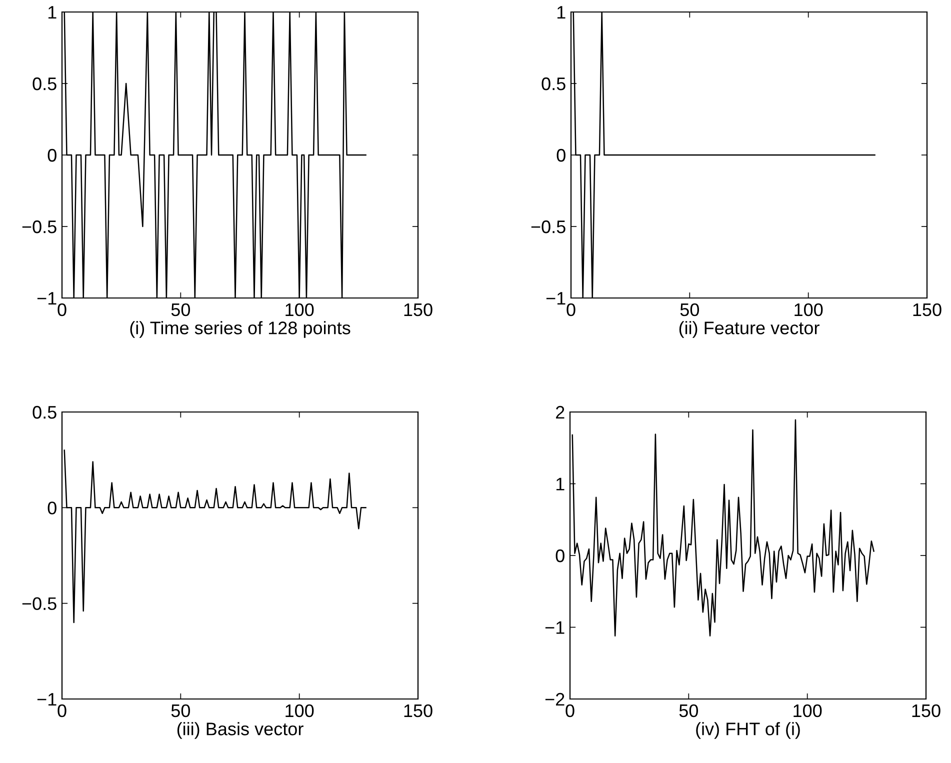  What do you see at coordinates (554, 699) in the screenshot?
I see `y-tick-label: −2` at bounding box center [554, 699].